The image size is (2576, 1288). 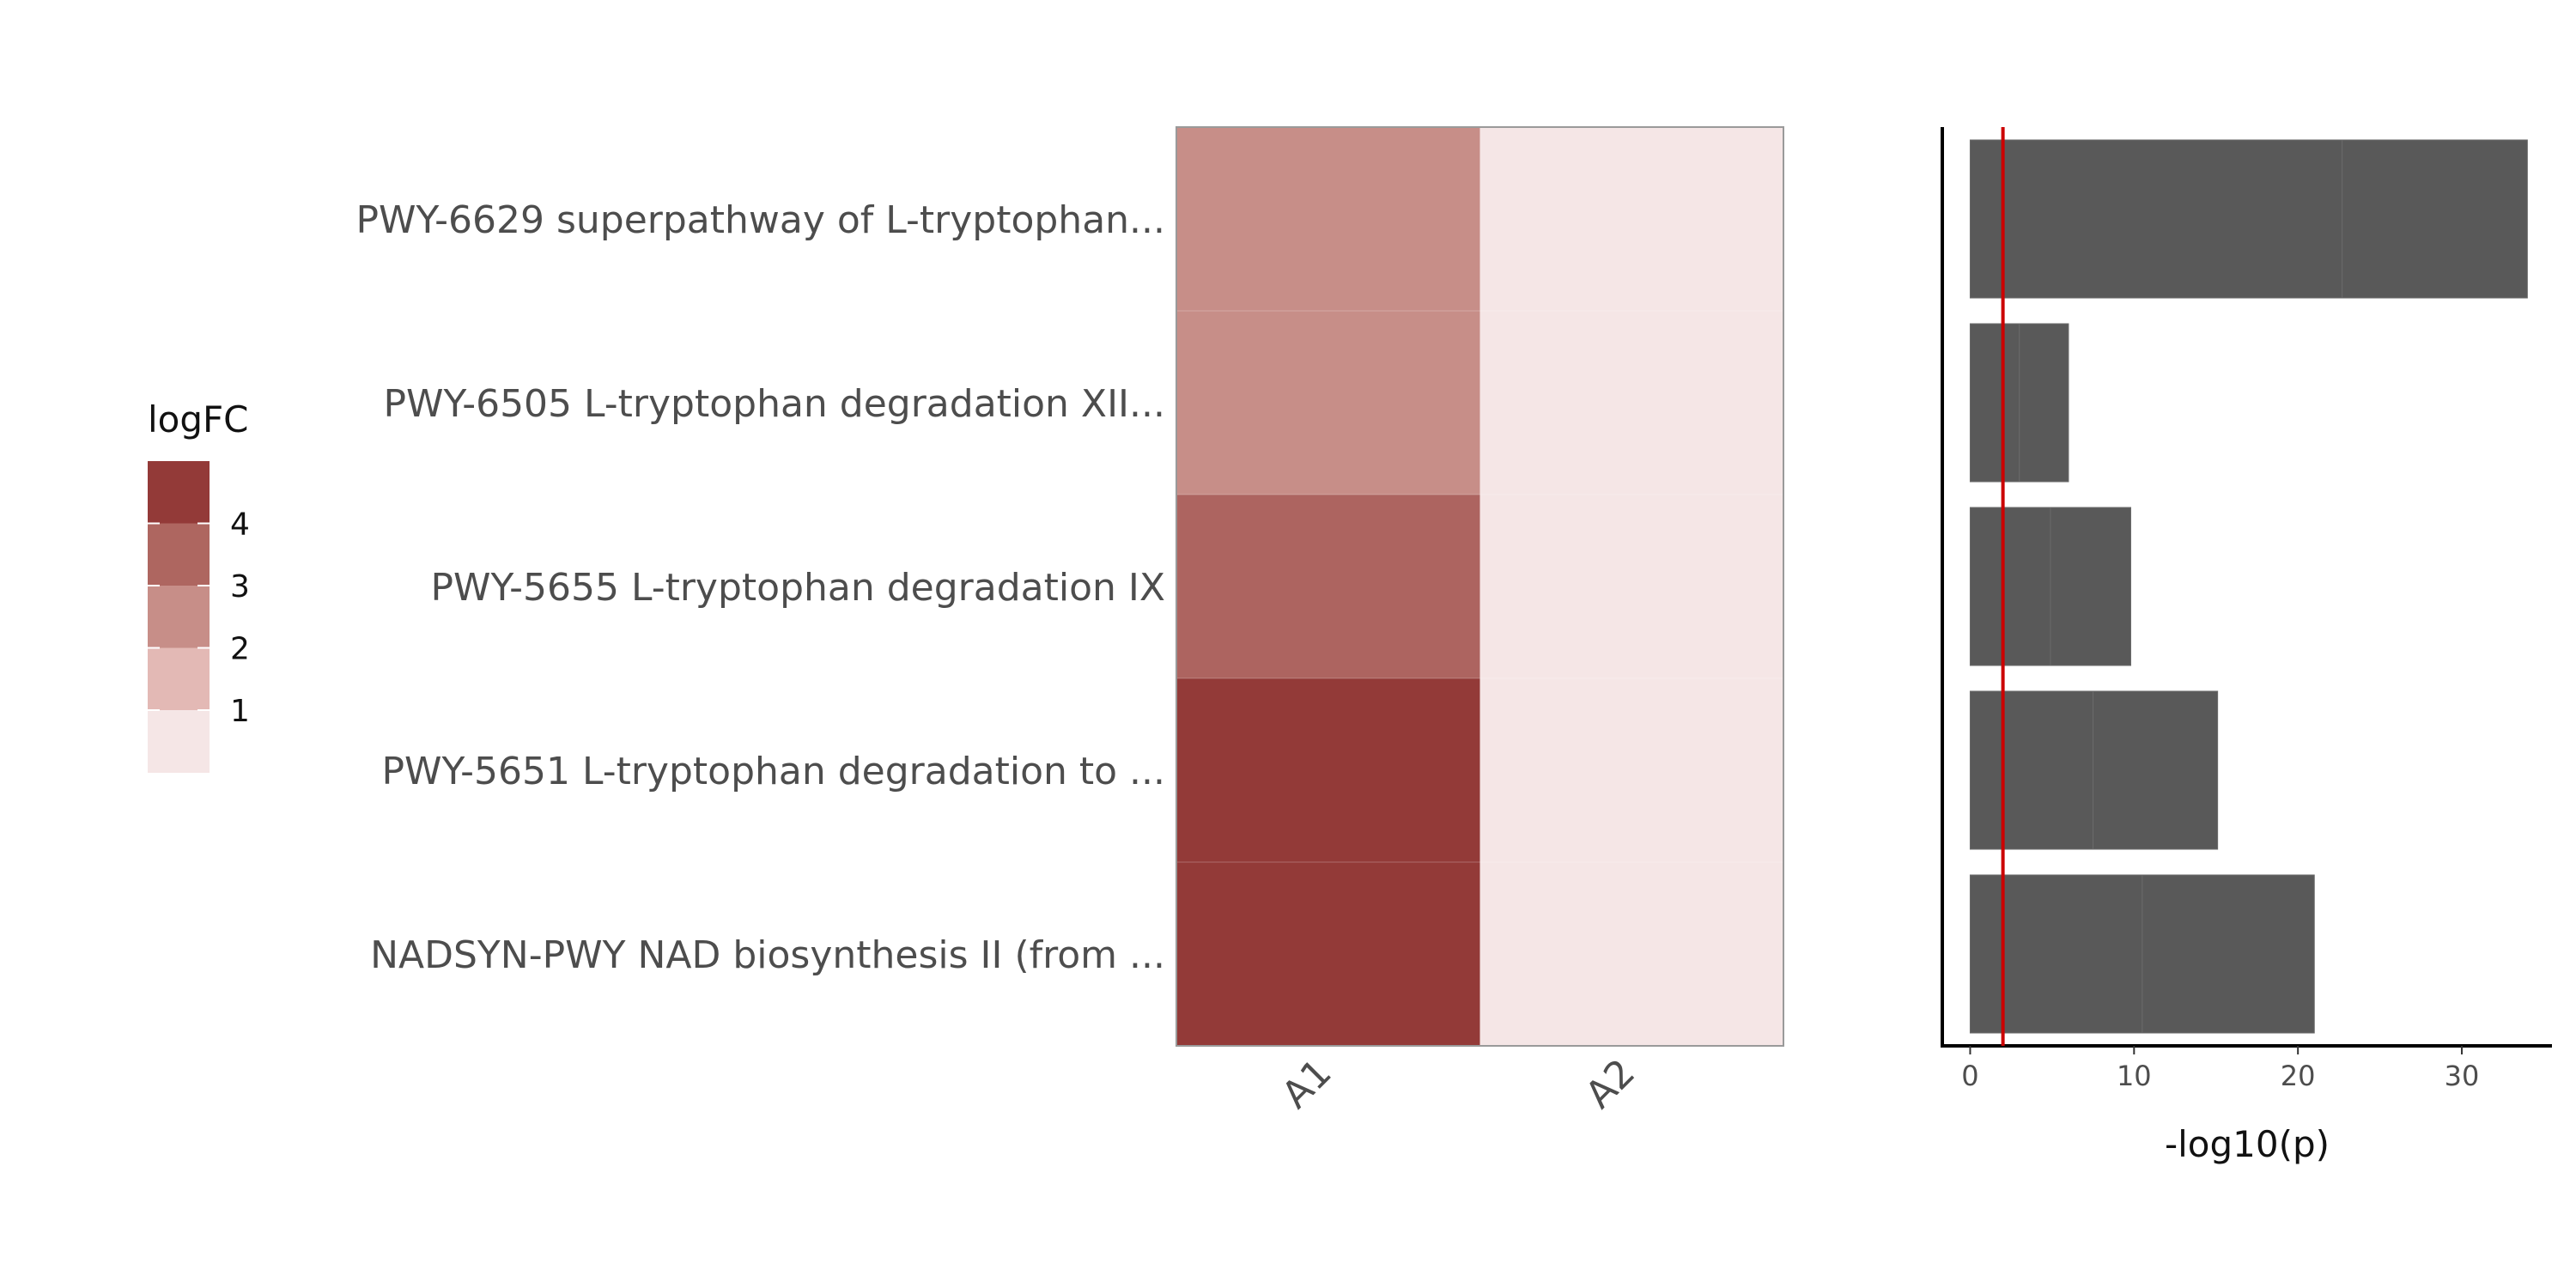 I want to click on x-axis-ticks: 0 10 20 30, so click(x=2220, y=1069).